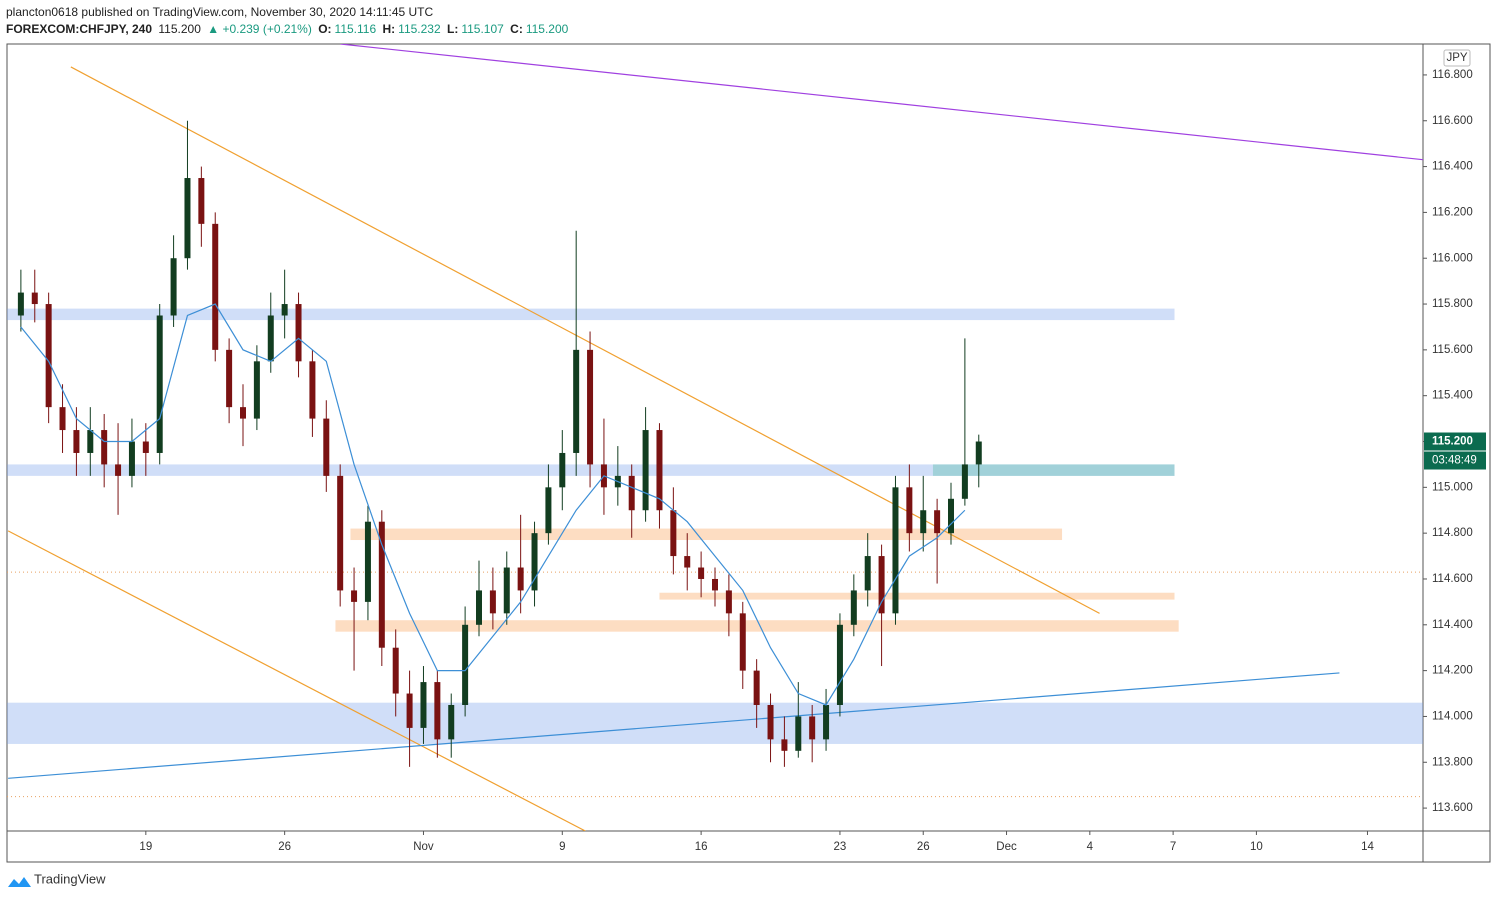  Describe the element at coordinates (453, 29) in the screenshot. I see `l-label: L:` at that location.